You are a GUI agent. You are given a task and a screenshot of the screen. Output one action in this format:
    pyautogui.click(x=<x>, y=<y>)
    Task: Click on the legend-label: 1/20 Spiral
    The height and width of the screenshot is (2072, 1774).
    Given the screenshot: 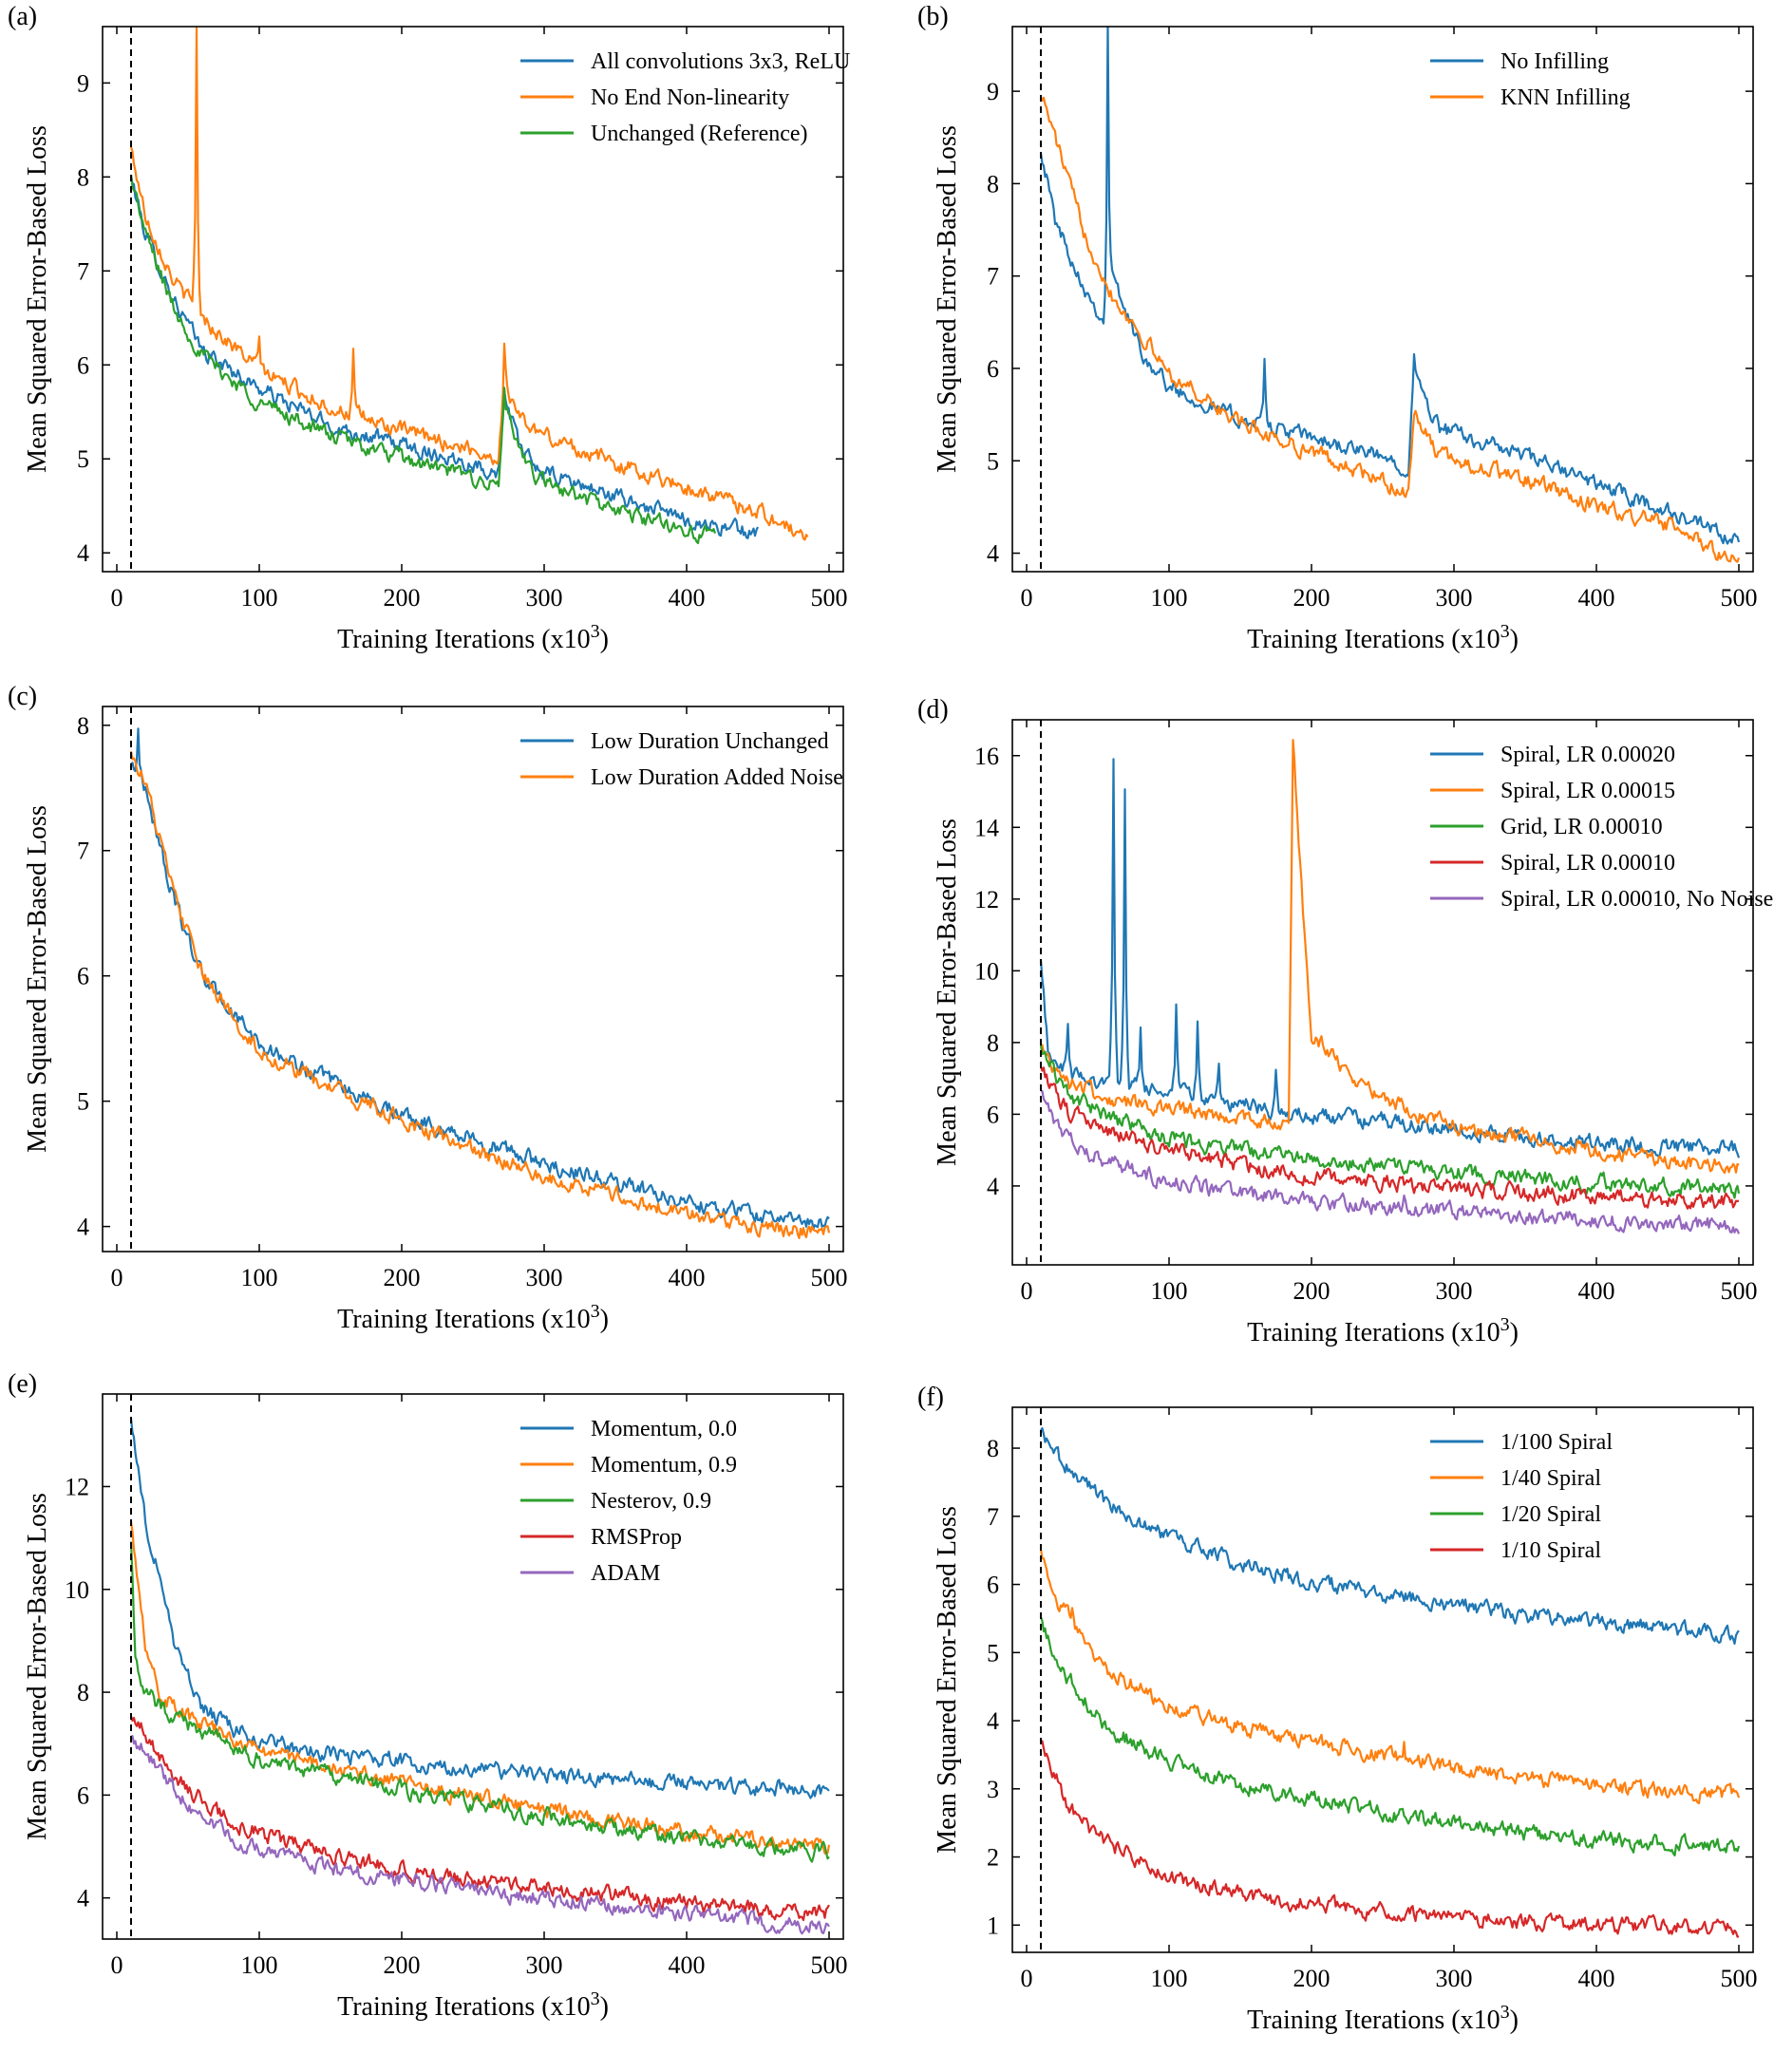 What is the action you would take?
    pyautogui.click(x=1550, y=1514)
    